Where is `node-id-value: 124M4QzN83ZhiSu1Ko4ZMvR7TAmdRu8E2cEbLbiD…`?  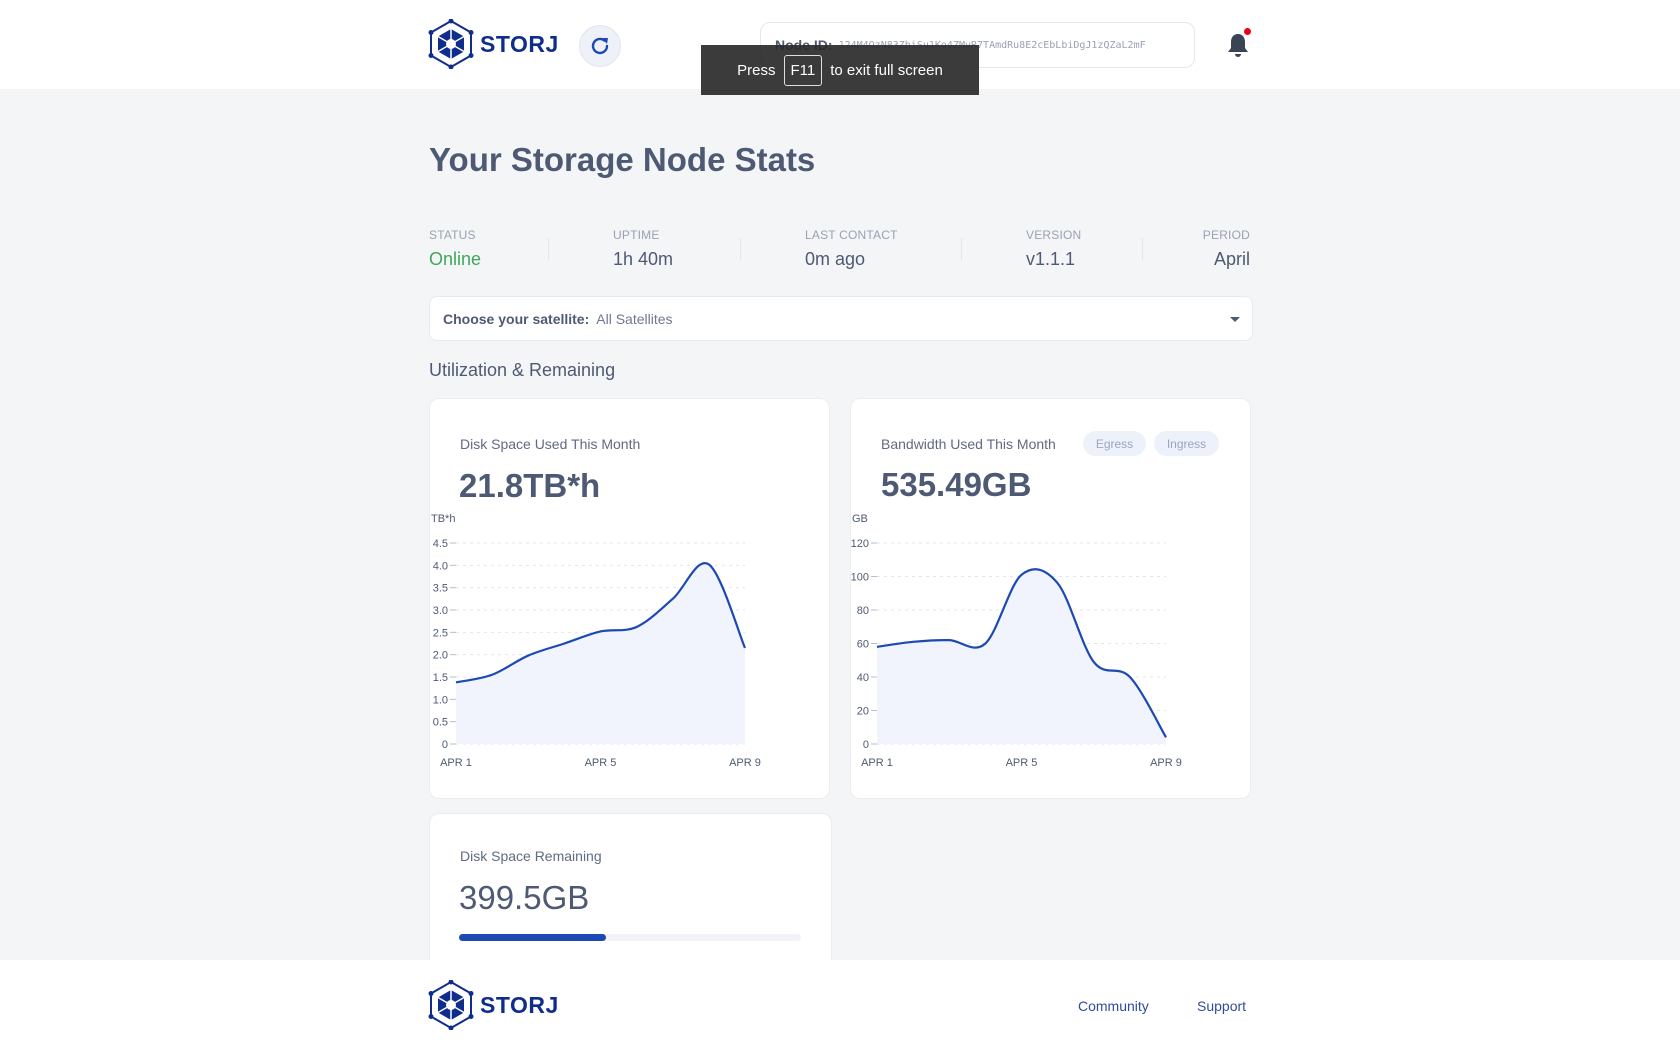 node-id-value: 124M4QzN83ZhiSu1Ko4ZMvR7TAmdRu8E2cEbLbiD… is located at coordinates (992, 45).